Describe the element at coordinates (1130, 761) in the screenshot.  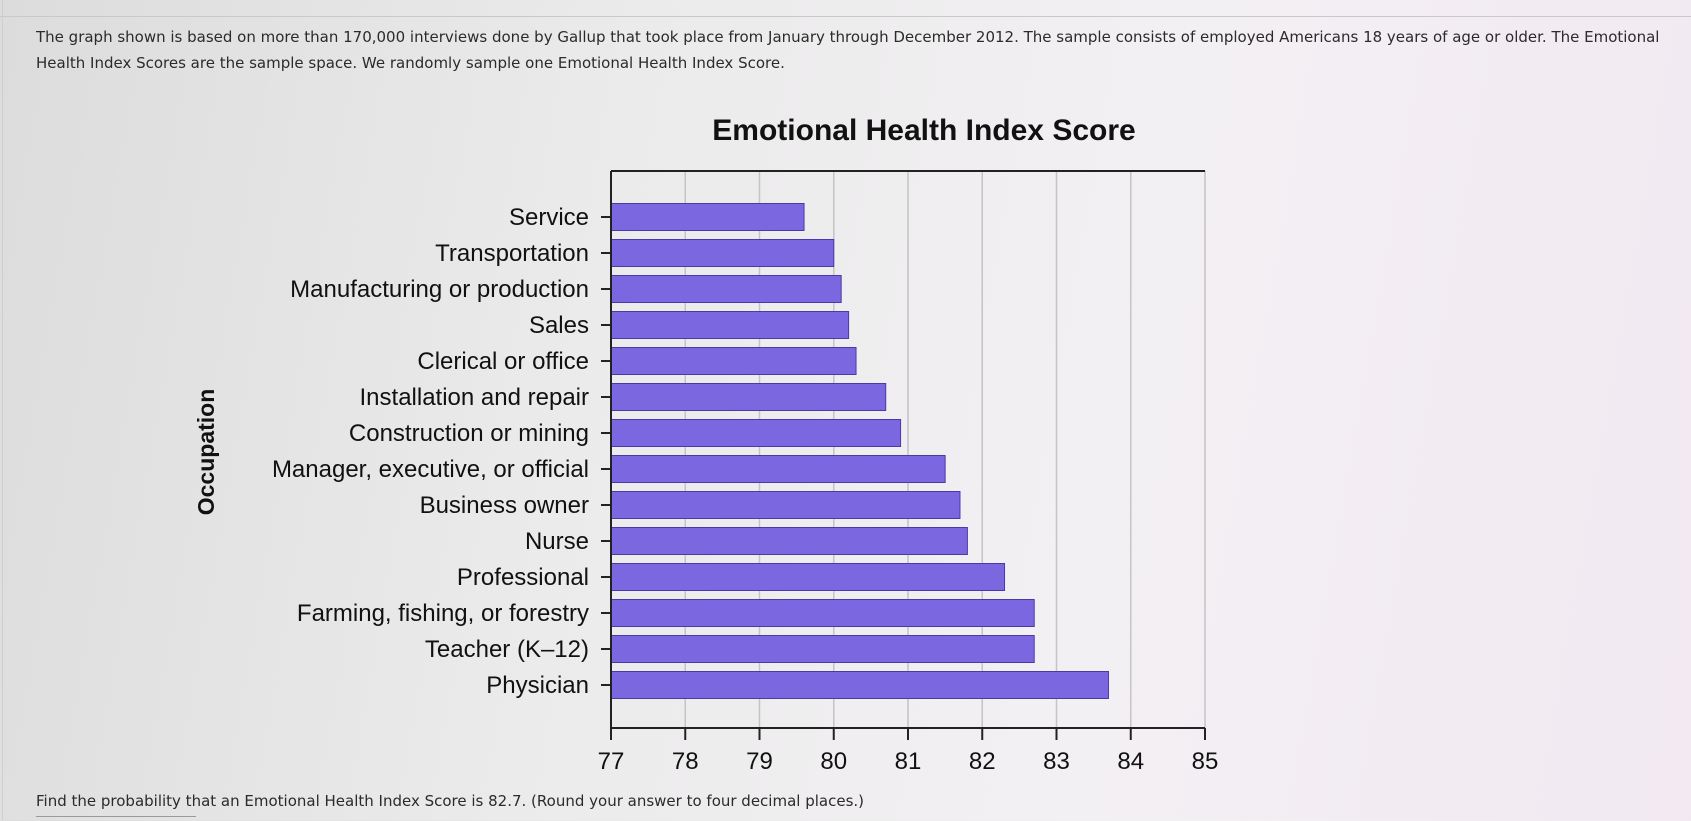
I see `x-tick-label: 84` at that location.